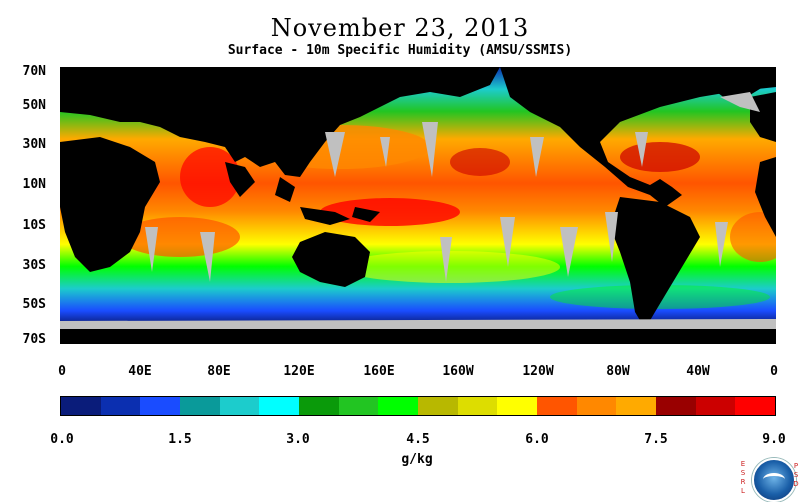  Describe the element at coordinates (618, 371) in the screenshot. I see `lon-label-80w: 80W` at that location.